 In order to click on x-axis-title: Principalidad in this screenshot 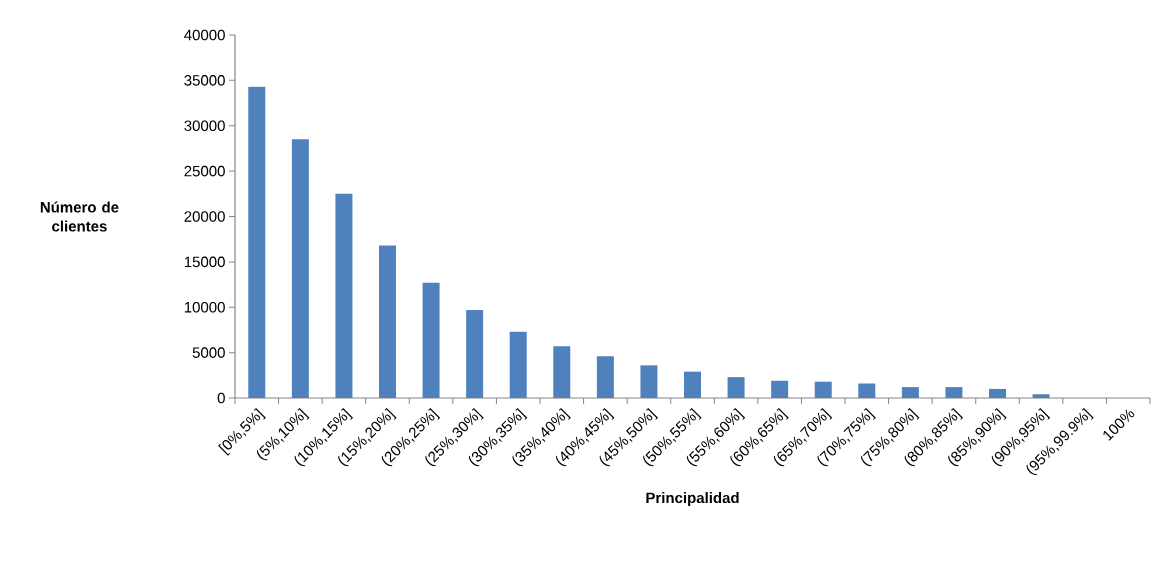, I will do `click(692, 499)`.